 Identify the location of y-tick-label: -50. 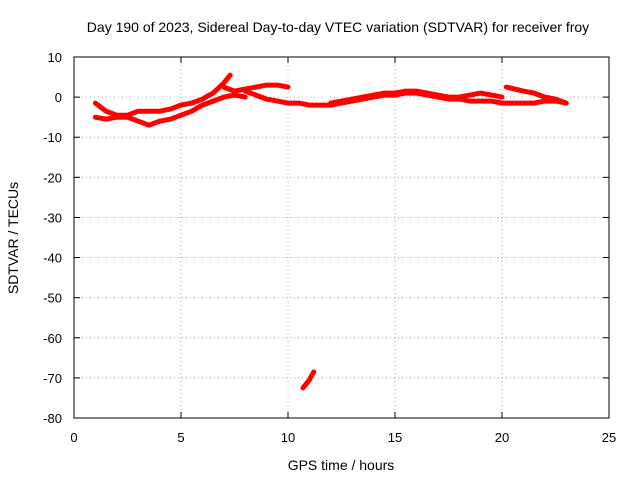
(52, 298).